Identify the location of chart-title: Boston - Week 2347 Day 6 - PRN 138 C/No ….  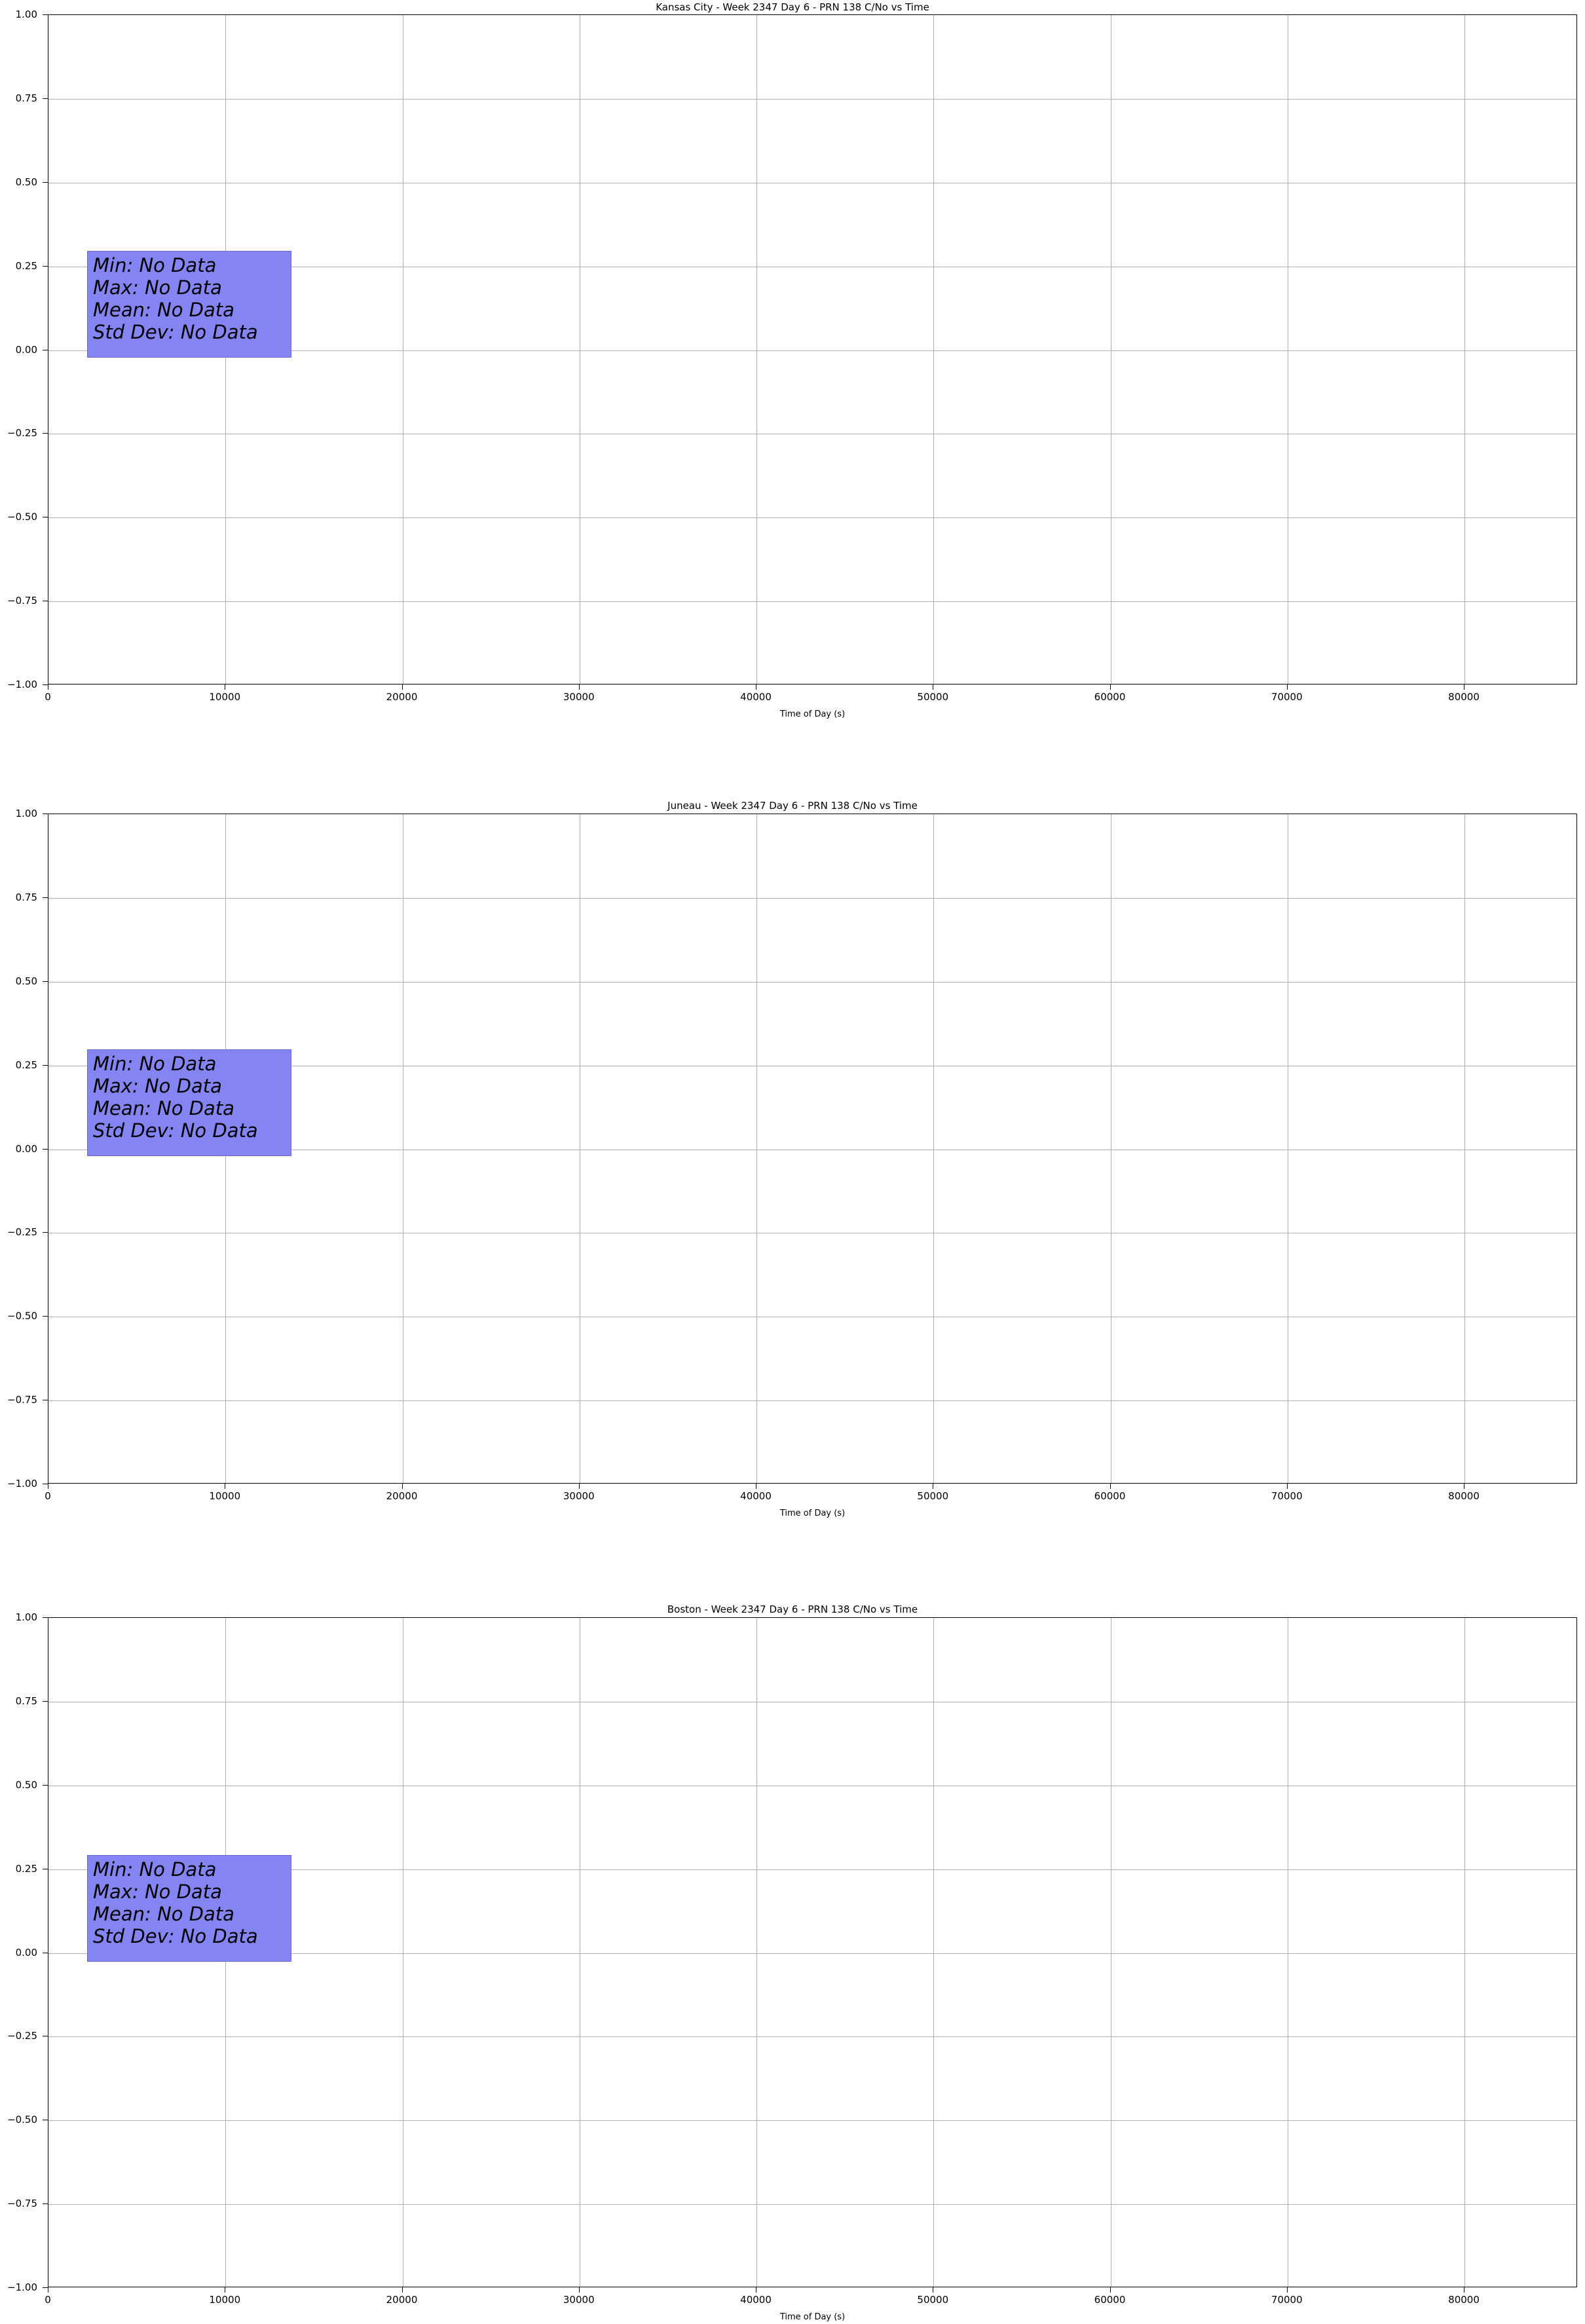
(792, 1609).